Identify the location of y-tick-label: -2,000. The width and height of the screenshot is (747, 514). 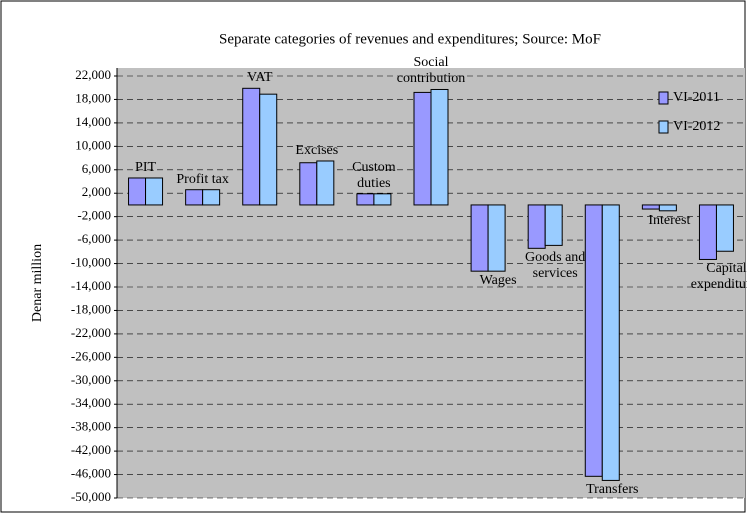
(94, 215).